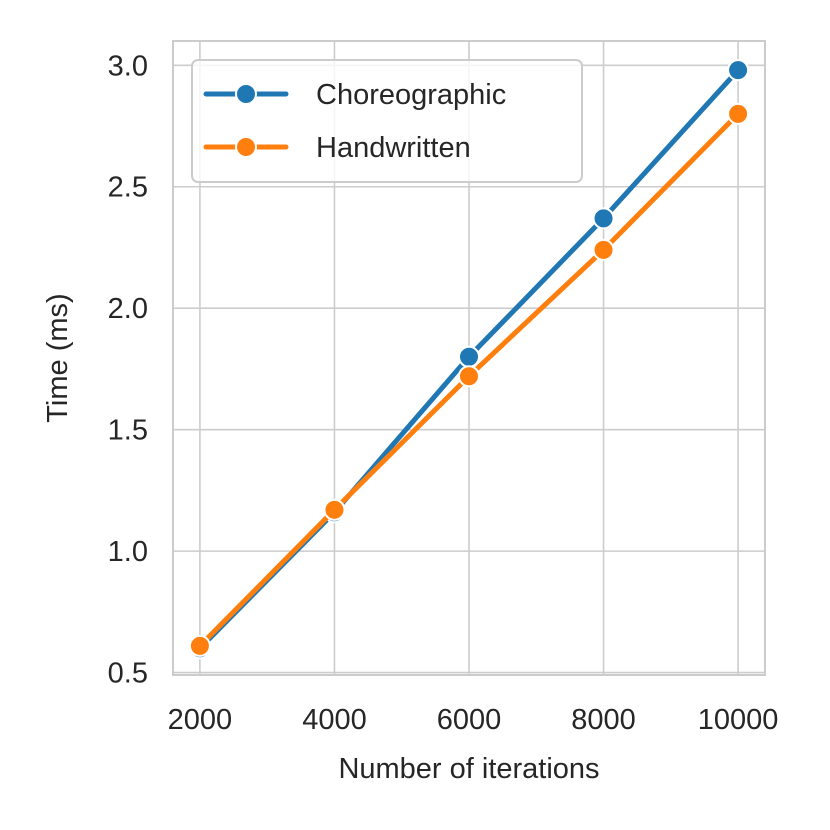 This screenshot has width=830, height=830. Describe the element at coordinates (469, 720) in the screenshot. I see `x-tick-label: 6000` at that location.